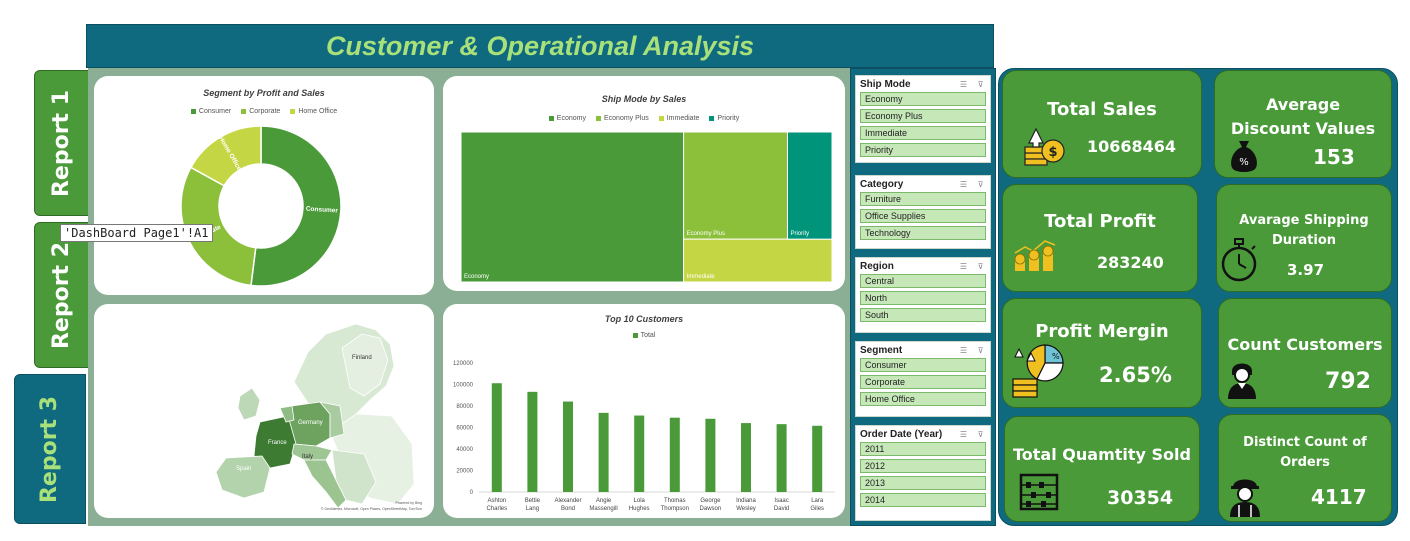  I want to click on ship-mode-legend-swatch, so click(712, 118).